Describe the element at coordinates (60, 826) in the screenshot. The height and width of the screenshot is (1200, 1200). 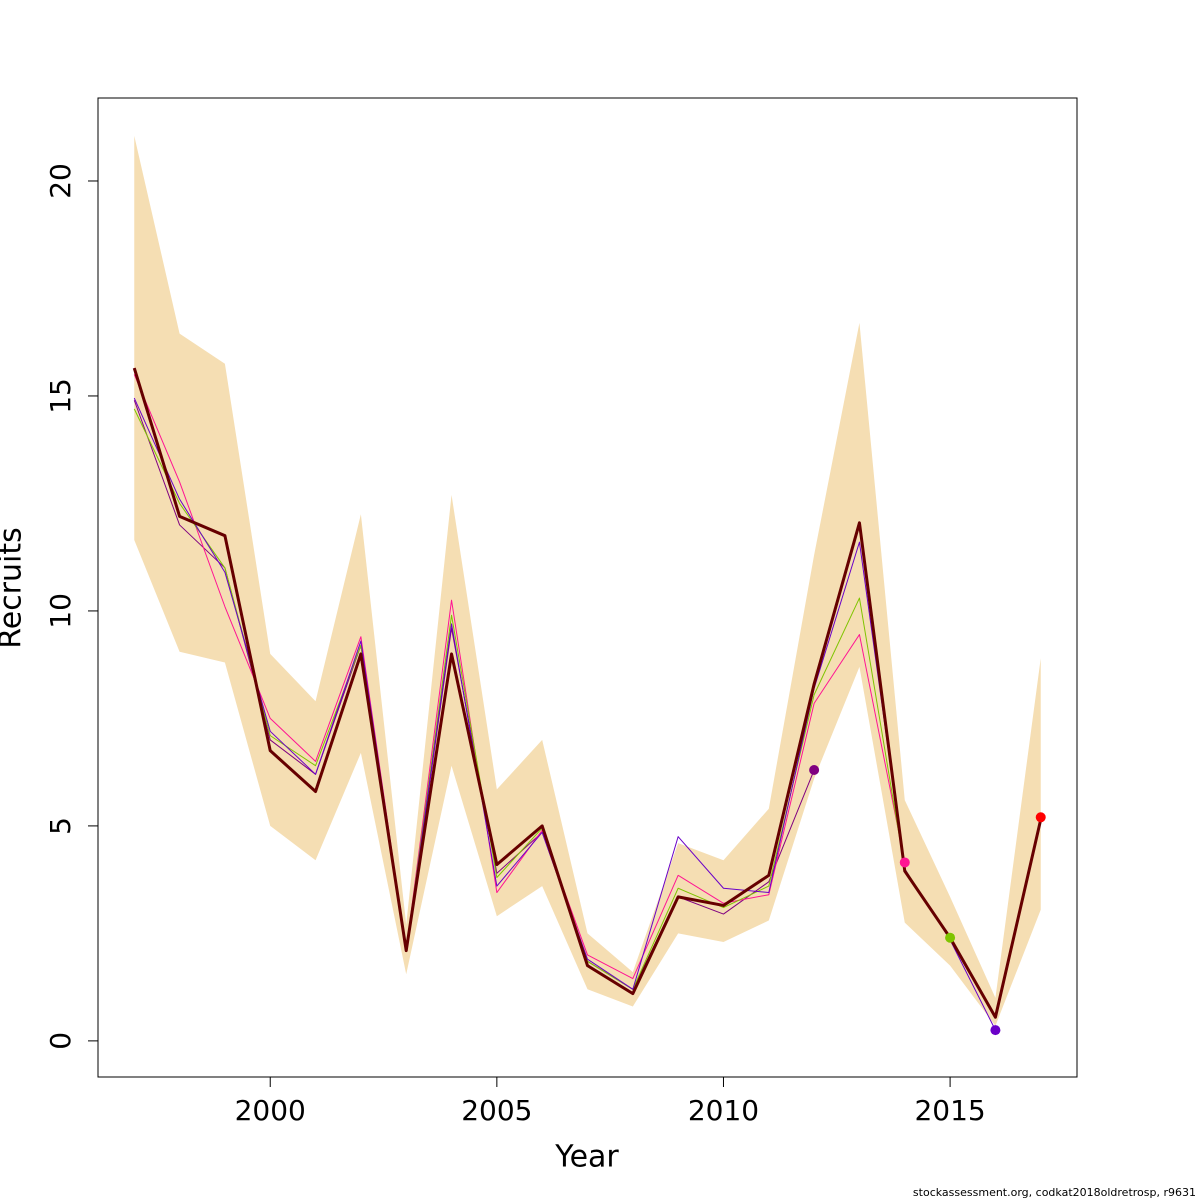
I see `y-tick-label: 5` at that location.